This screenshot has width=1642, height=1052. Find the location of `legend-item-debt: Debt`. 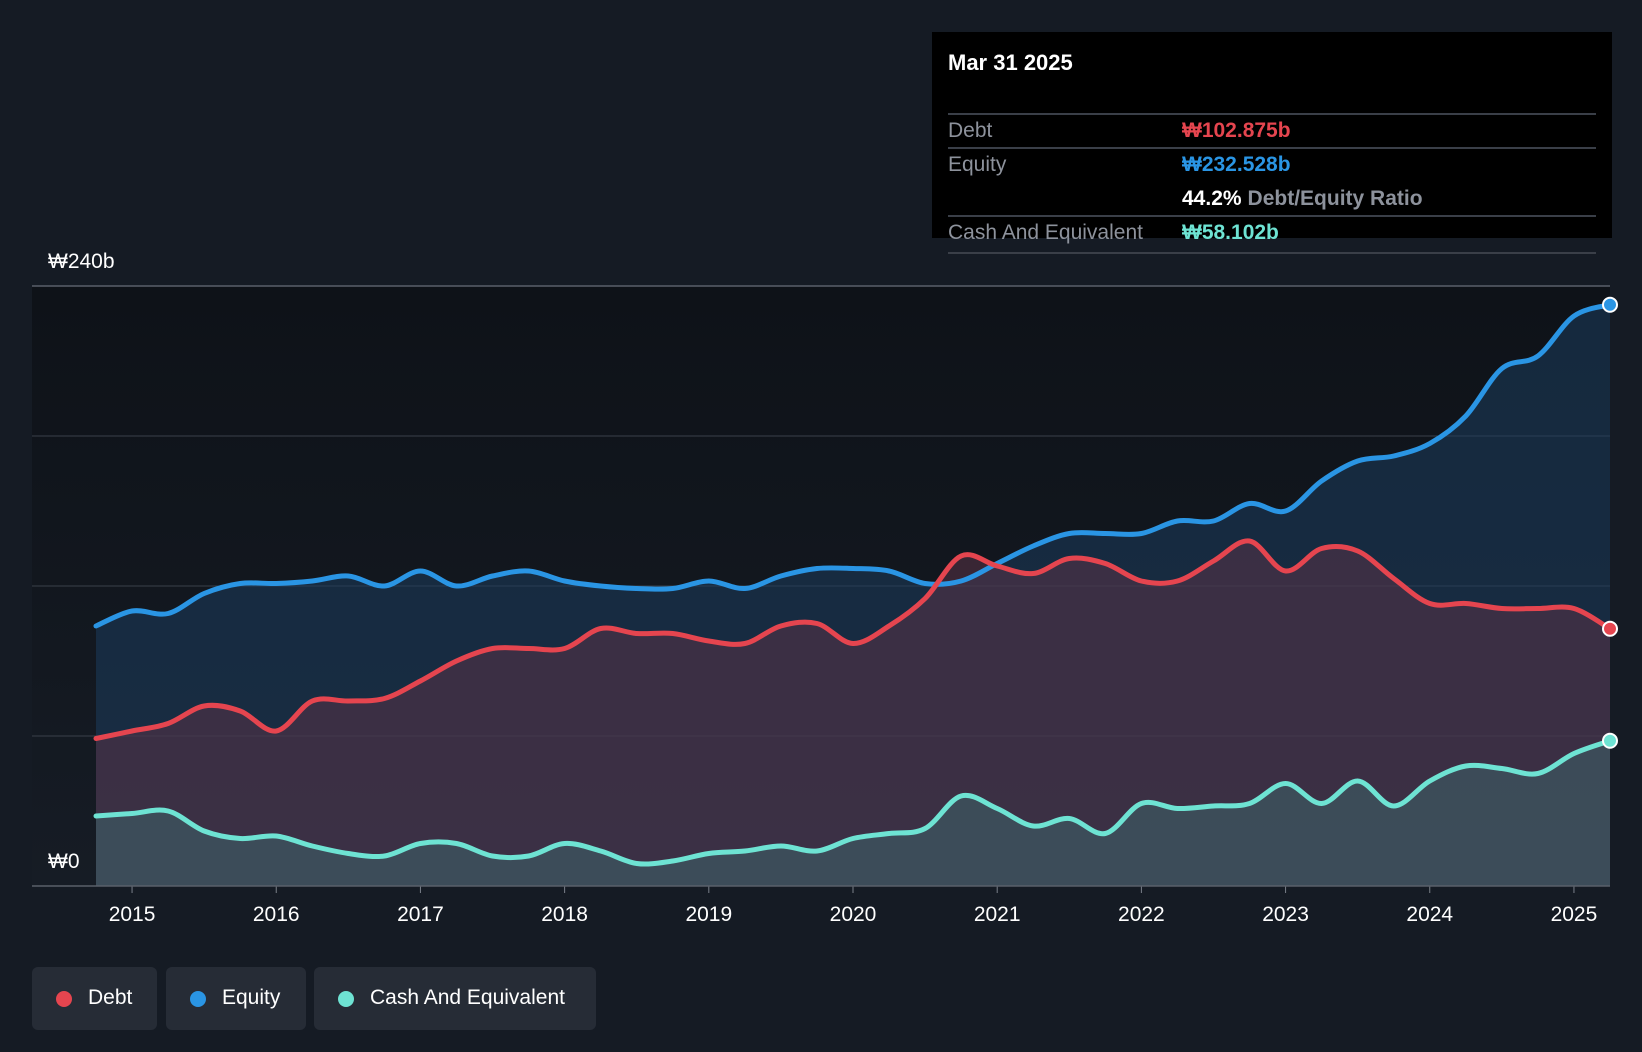

legend-item-debt: Debt is located at coordinates (94, 998).